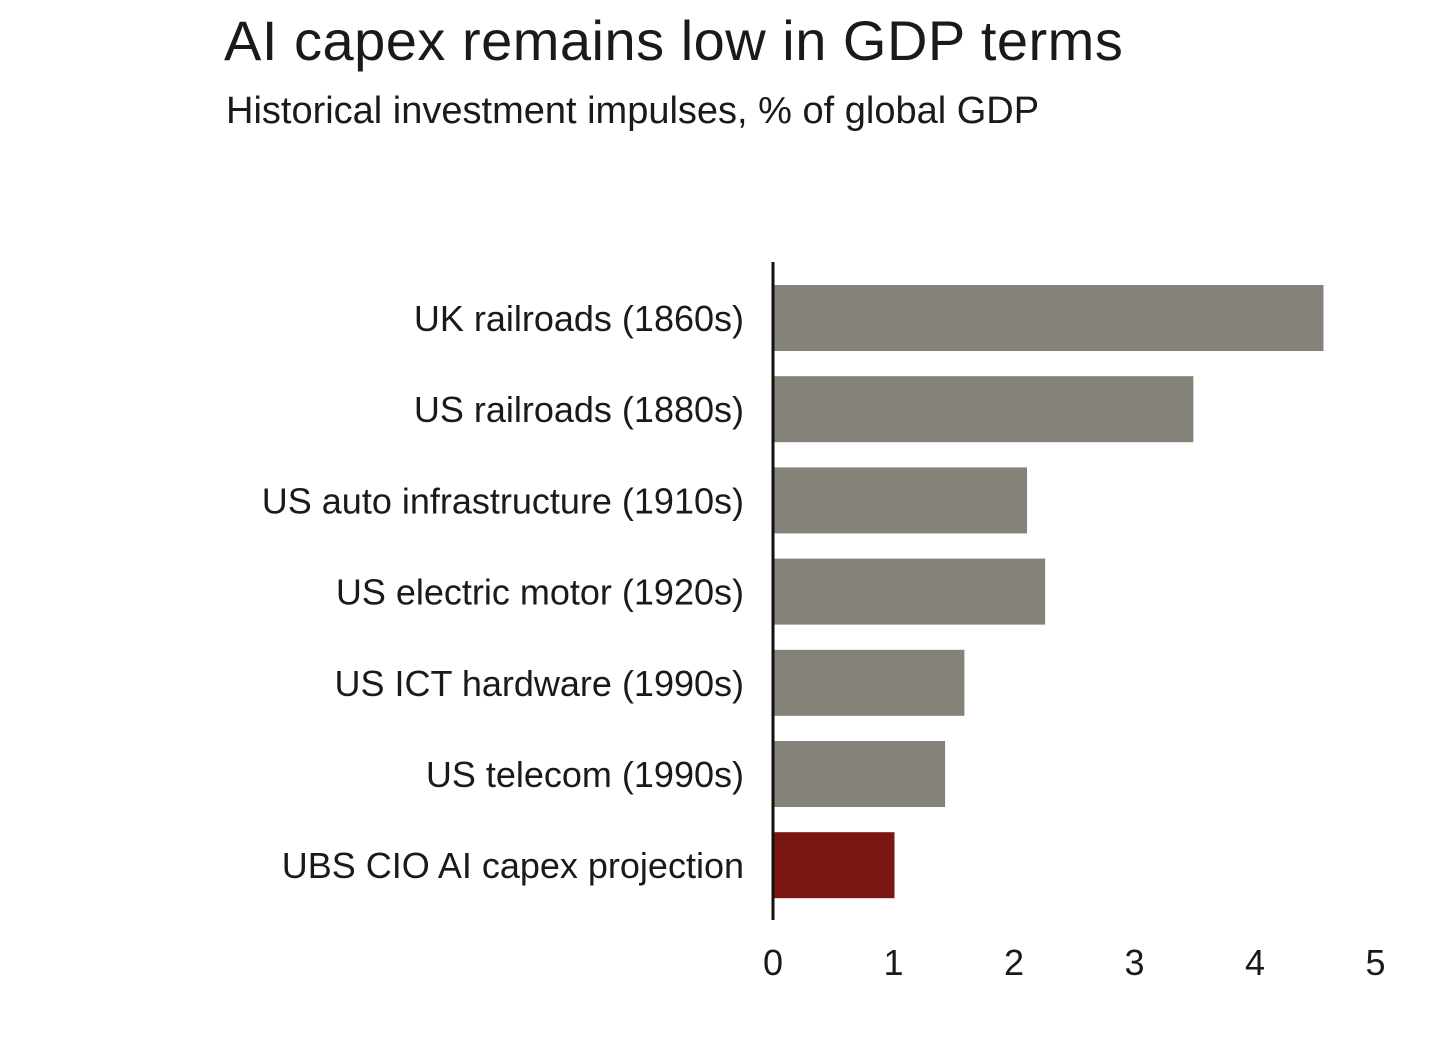 This screenshot has width=1454, height=1041. What do you see at coordinates (1255, 962) in the screenshot?
I see `x-tick-label-4: 4` at bounding box center [1255, 962].